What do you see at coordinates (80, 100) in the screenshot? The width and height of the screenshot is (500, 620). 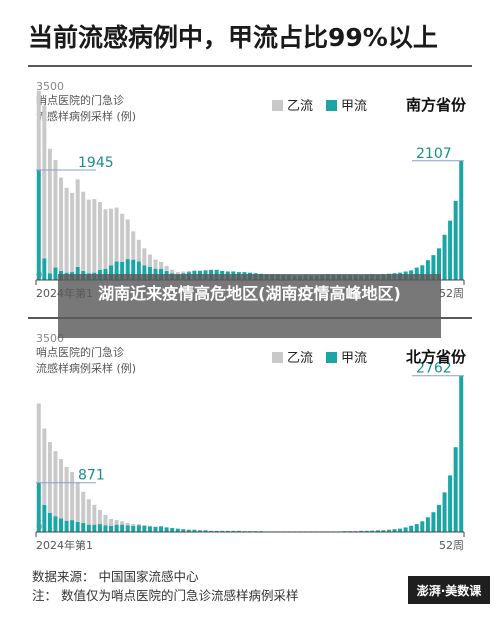 I see `y-axis-label-line1: 哨点医院的门急诊` at bounding box center [80, 100].